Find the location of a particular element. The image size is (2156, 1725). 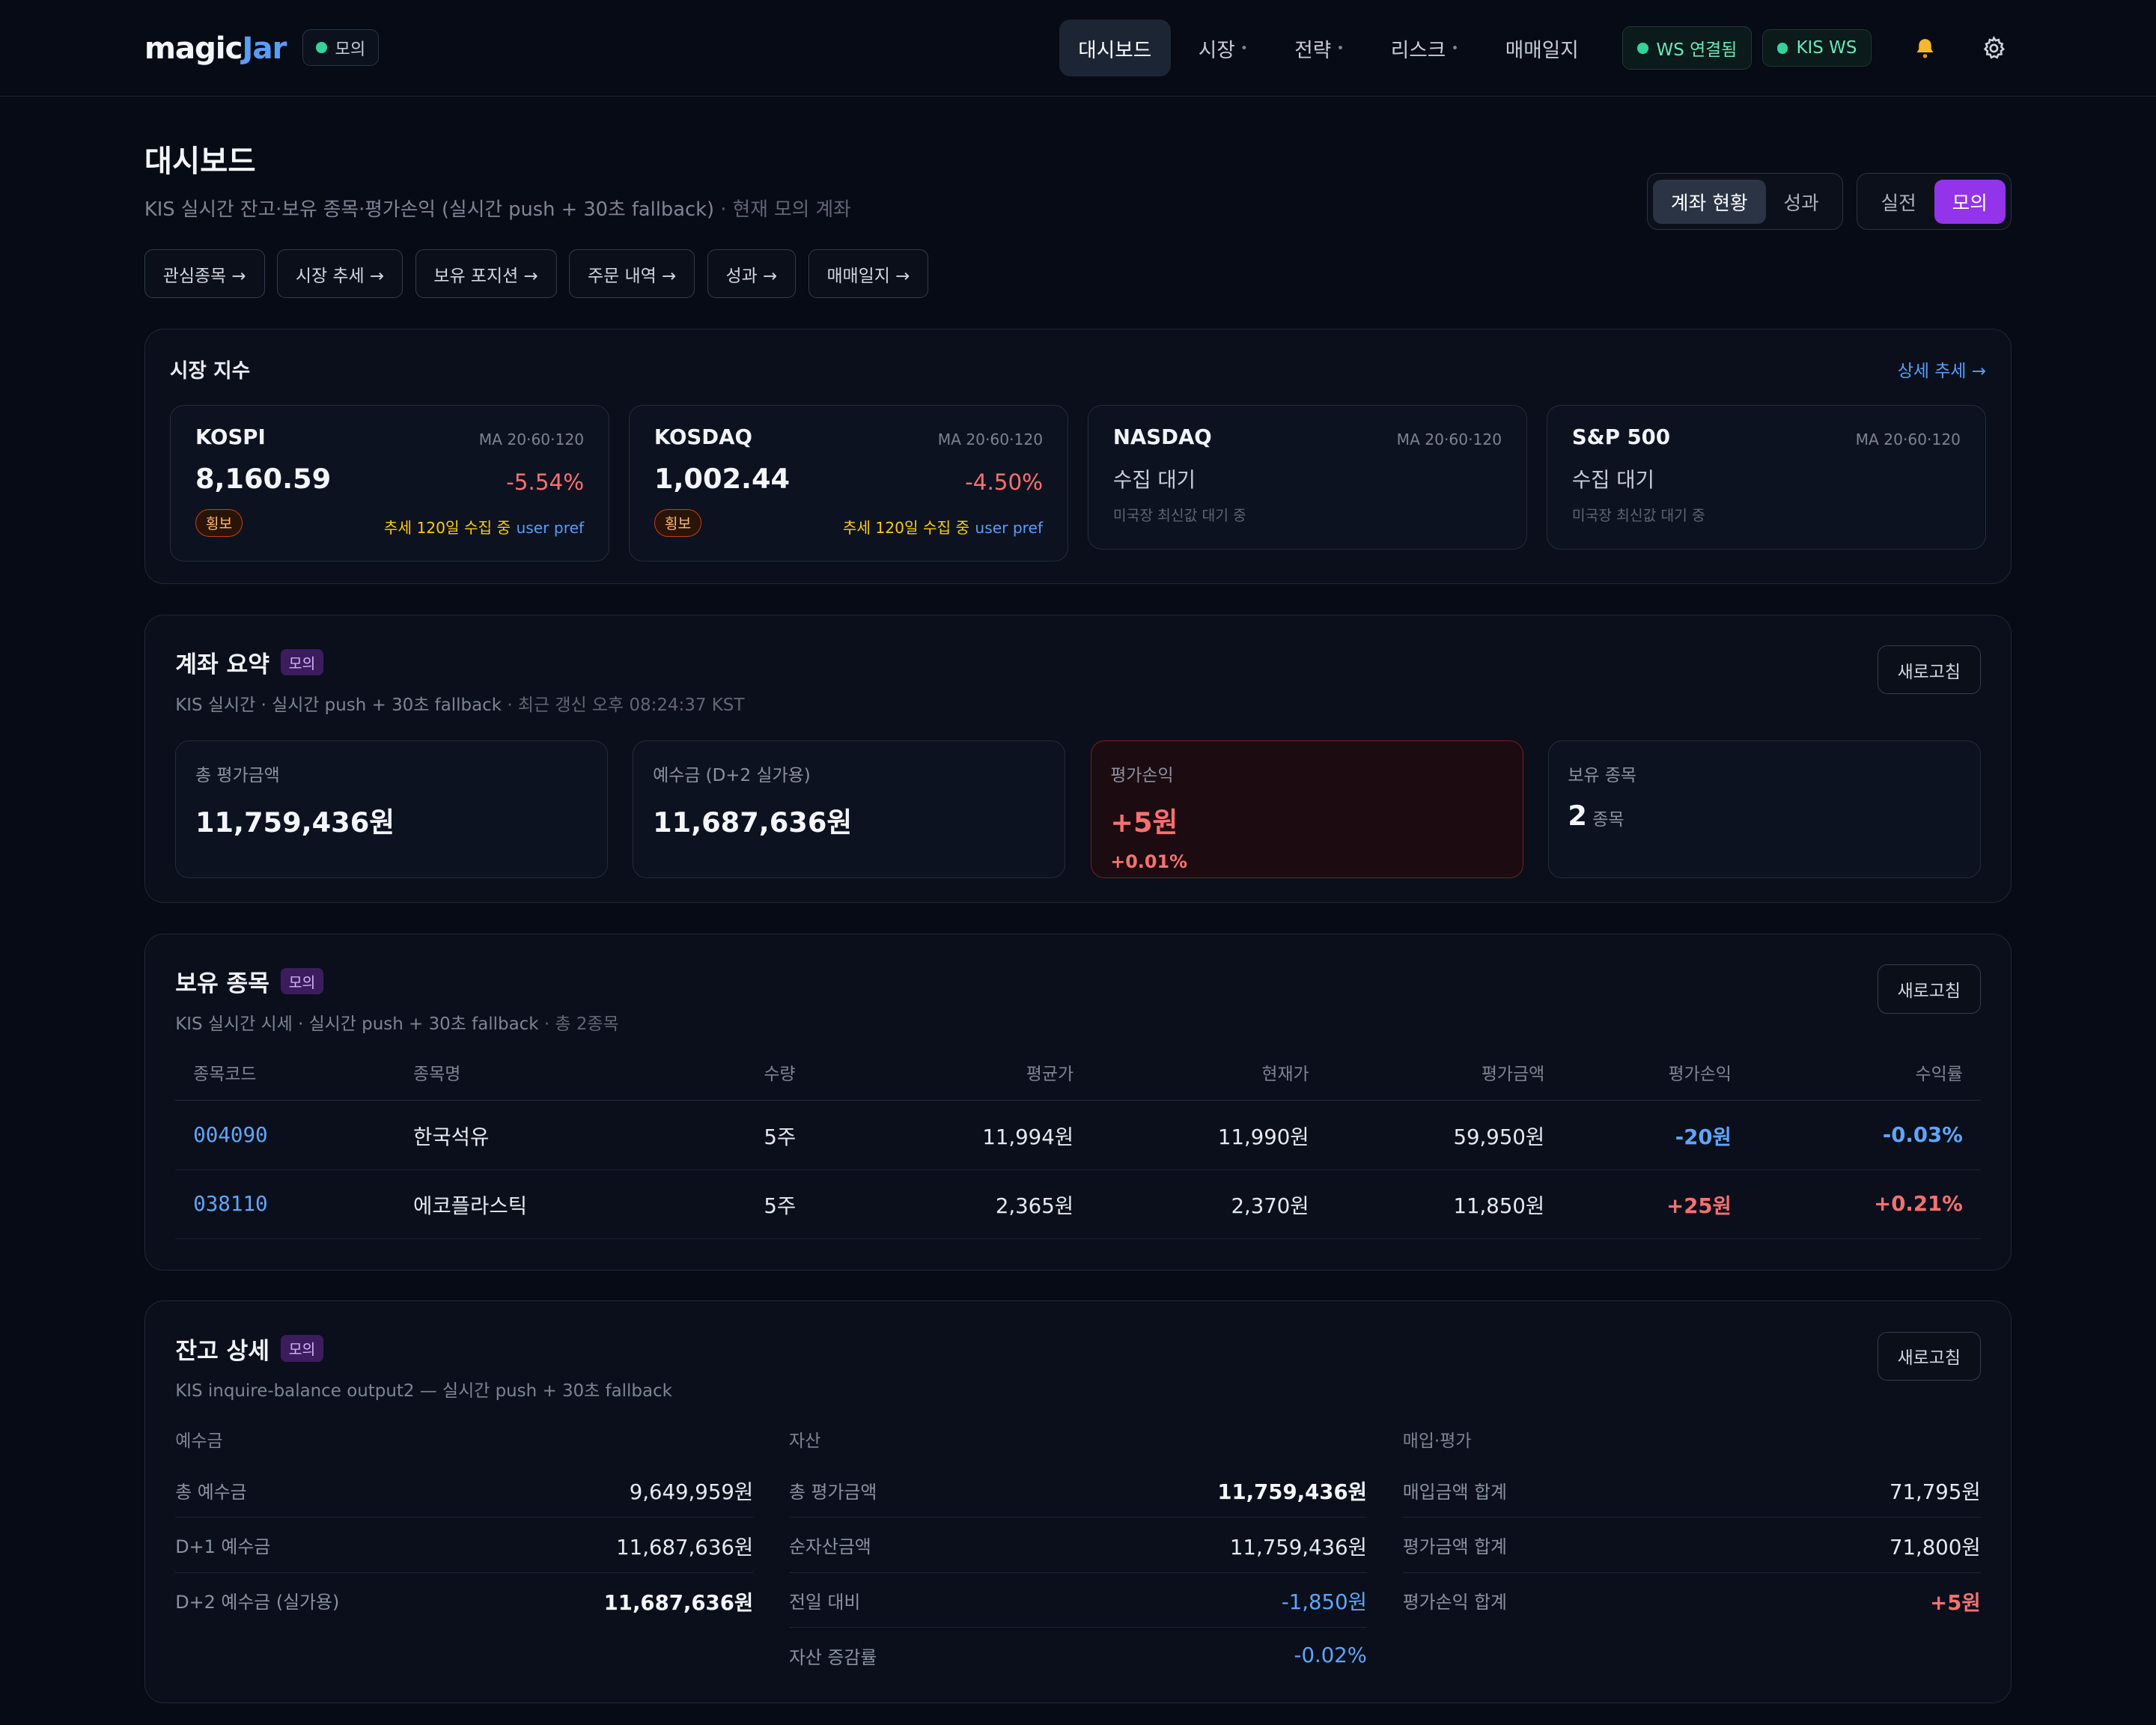

stock-name: 에코플라스틱 is located at coordinates (570, 1204).